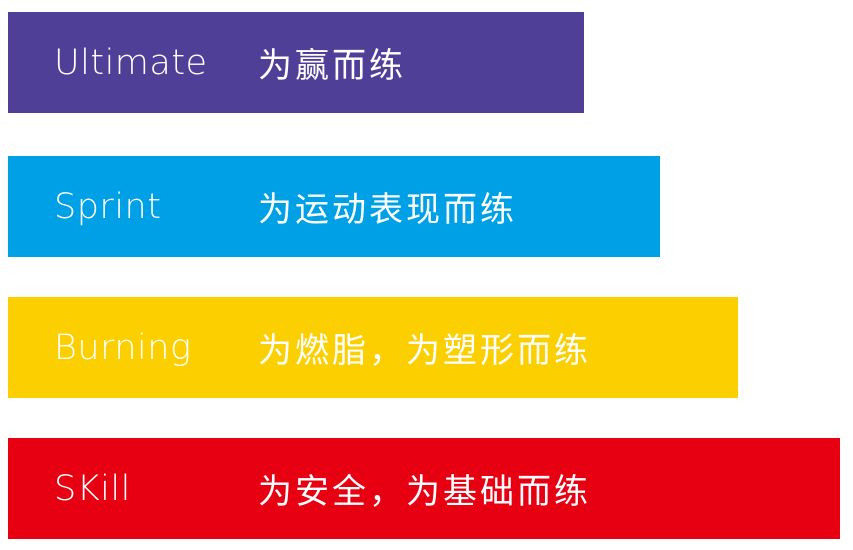  What do you see at coordinates (424, 492) in the screenshot?
I see `tier-slogan: 为安全，为基础而练` at bounding box center [424, 492].